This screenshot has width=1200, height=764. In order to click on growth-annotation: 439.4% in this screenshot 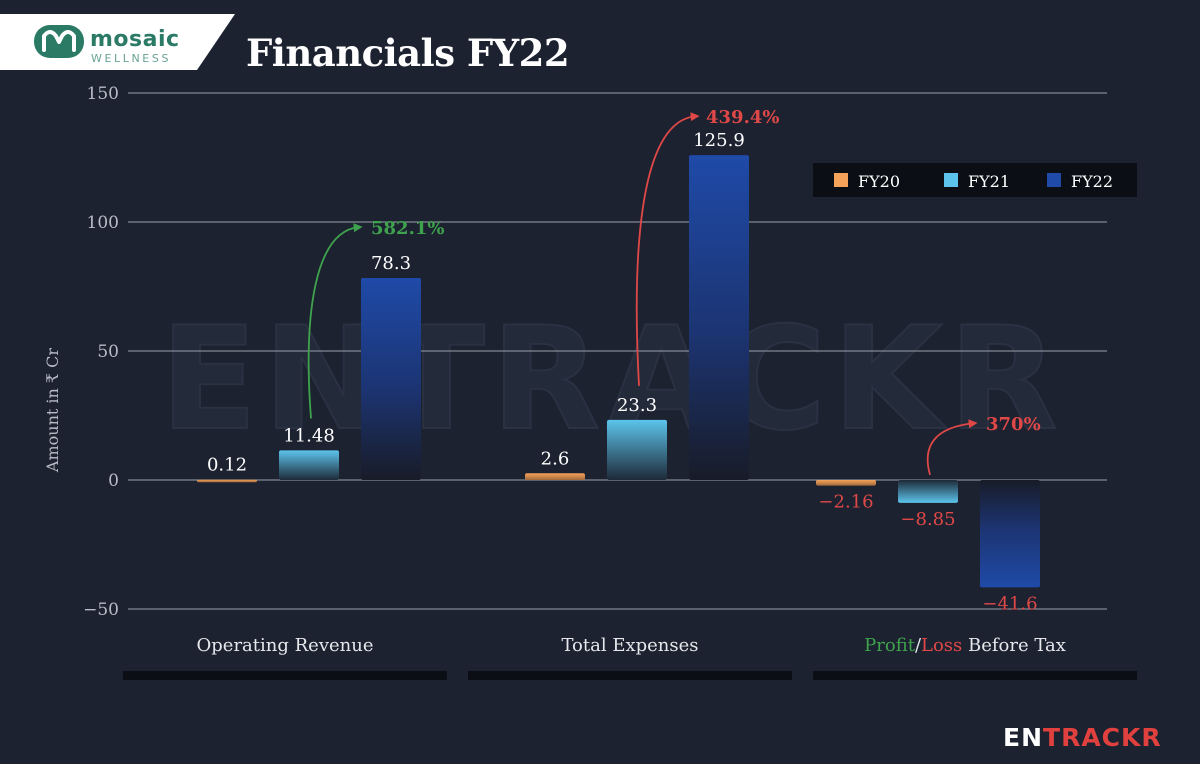, I will do `click(742, 117)`.